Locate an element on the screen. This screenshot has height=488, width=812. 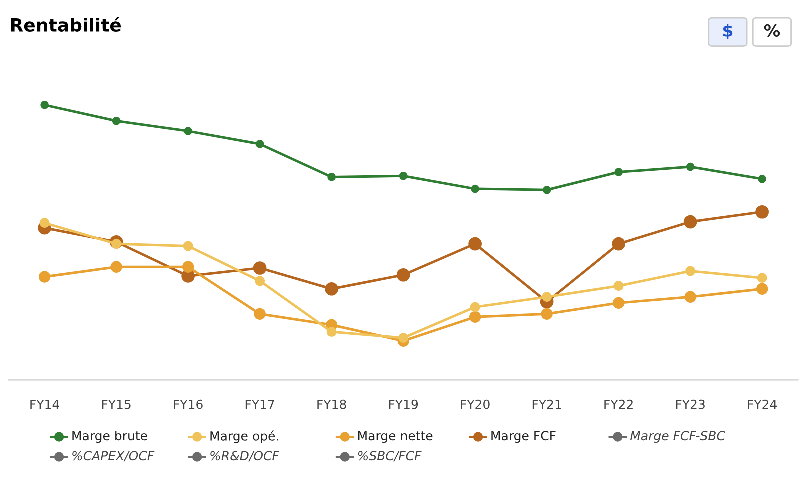
x-tick-label: FY15 is located at coordinates (116, 405).